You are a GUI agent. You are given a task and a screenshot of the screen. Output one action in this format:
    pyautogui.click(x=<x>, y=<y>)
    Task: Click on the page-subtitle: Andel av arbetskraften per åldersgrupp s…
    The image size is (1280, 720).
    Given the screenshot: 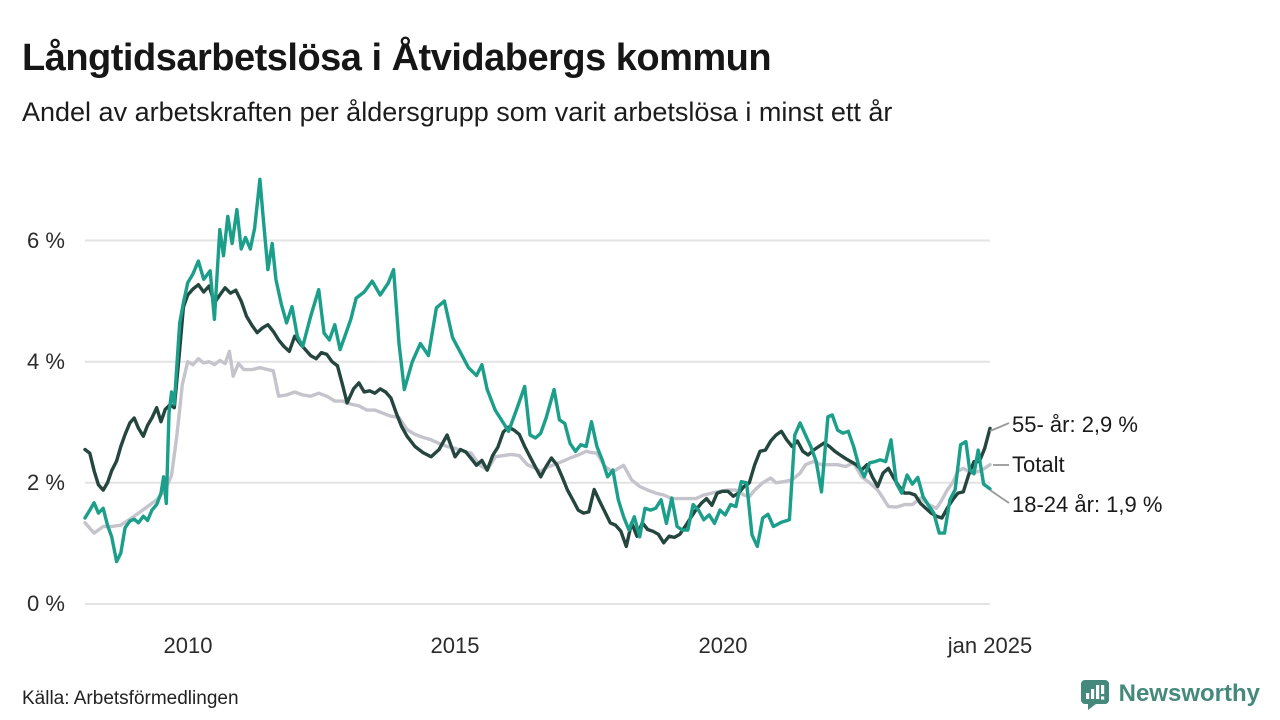 What is the action you would take?
    pyautogui.click(x=457, y=112)
    